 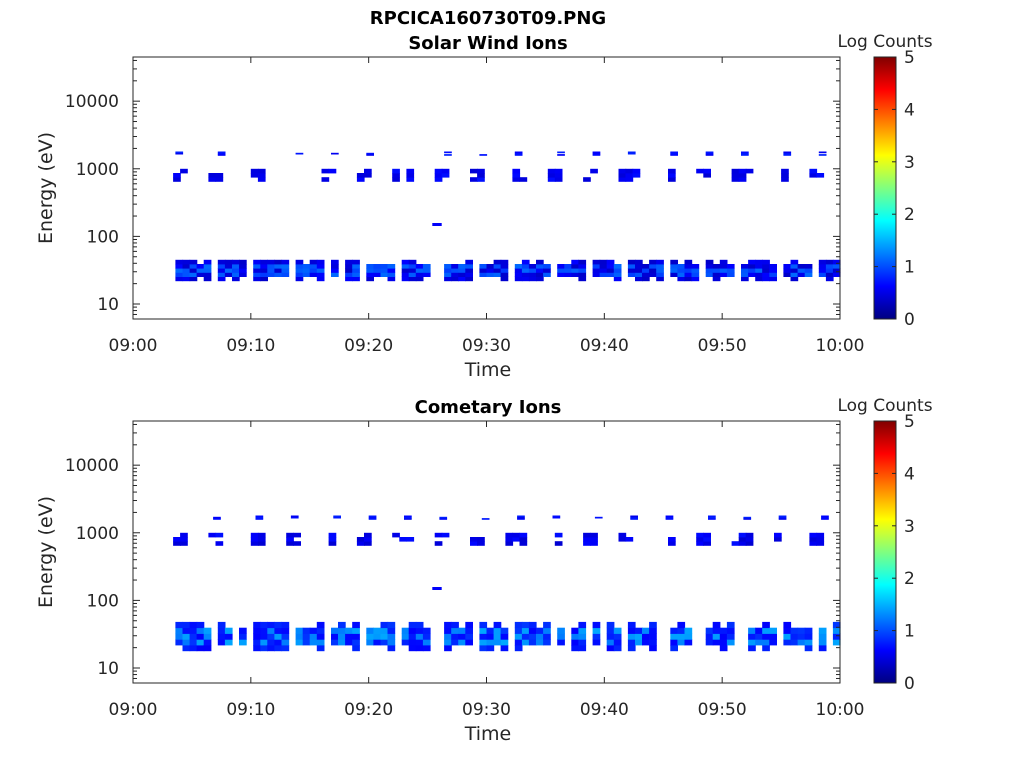 What do you see at coordinates (97, 170) in the screenshot?
I see `y-tick-label: 1000` at bounding box center [97, 170].